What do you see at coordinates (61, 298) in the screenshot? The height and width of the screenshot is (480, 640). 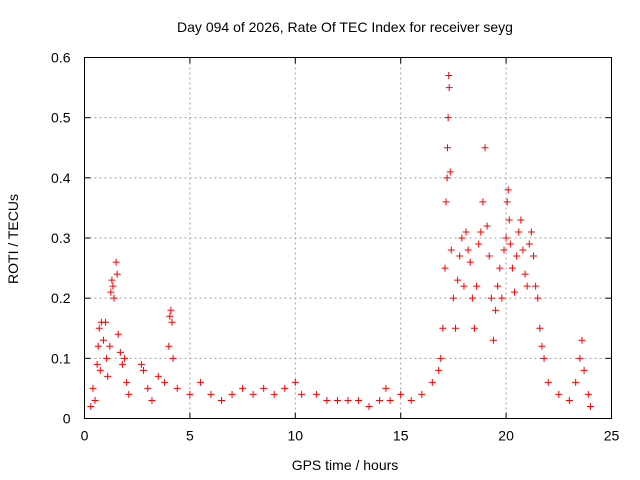 I see `y-tick-label: 0.2` at bounding box center [61, 298].